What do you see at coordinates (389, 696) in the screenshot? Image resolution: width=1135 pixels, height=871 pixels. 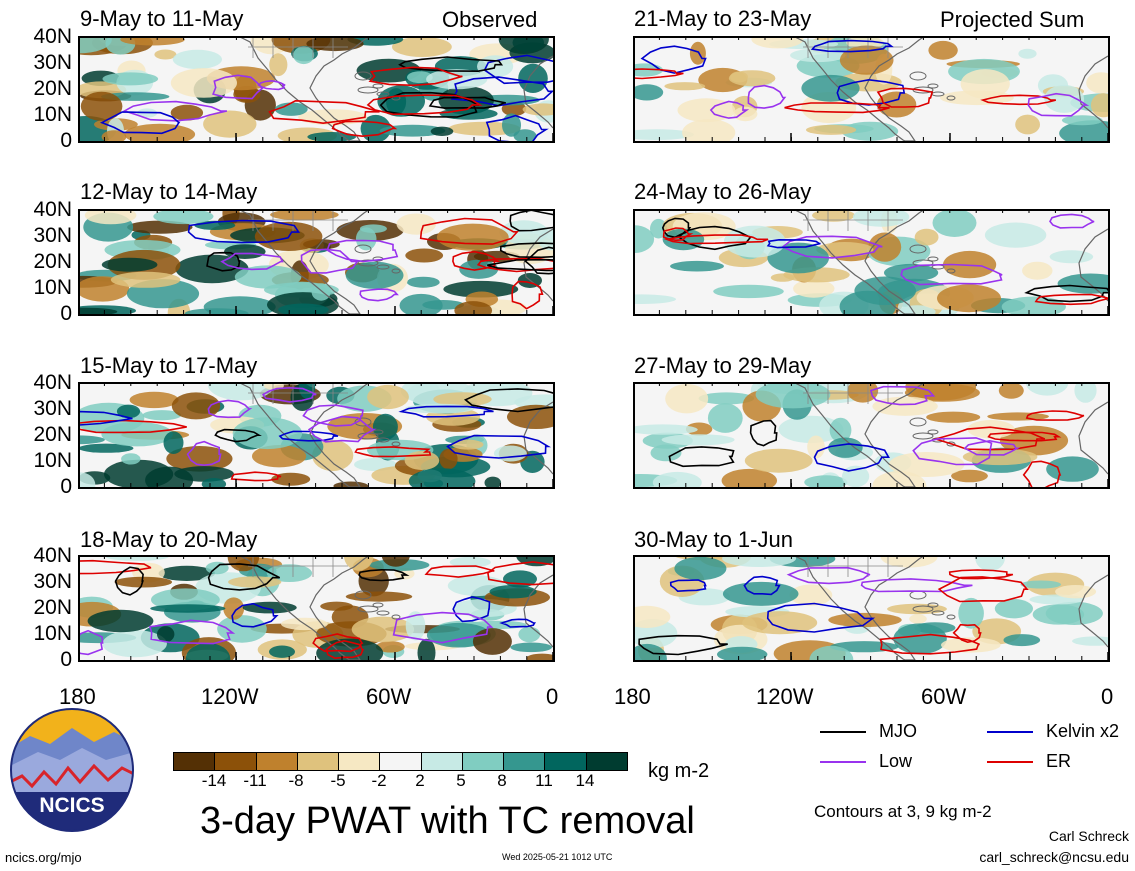 I see `lon-label: 60W` at bounding box center [389, 696].